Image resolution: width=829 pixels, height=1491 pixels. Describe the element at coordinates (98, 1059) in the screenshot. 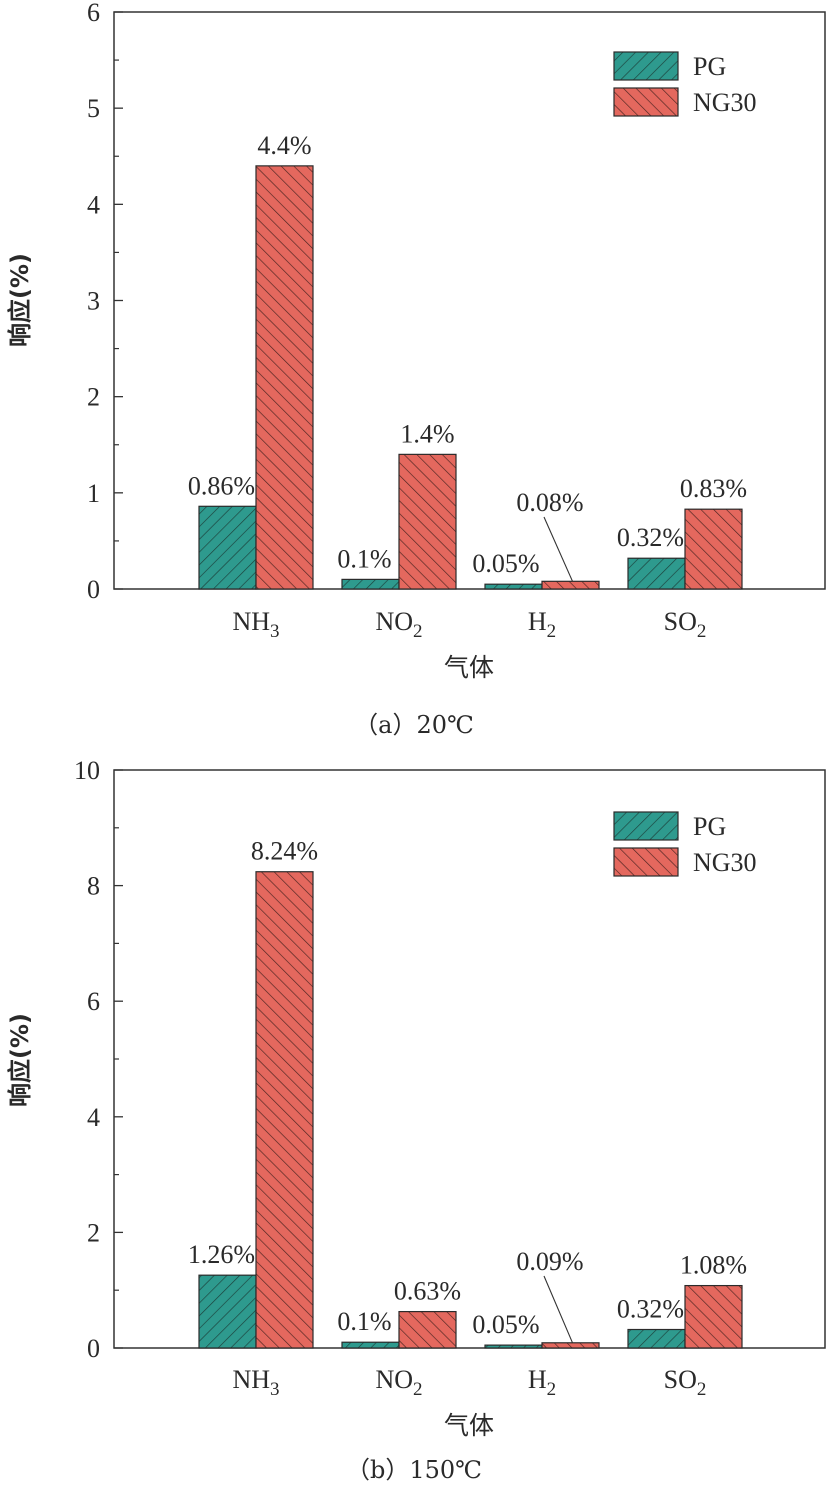

I see `y-axis-ticks: 0 2 4 6 8 10` at that location.